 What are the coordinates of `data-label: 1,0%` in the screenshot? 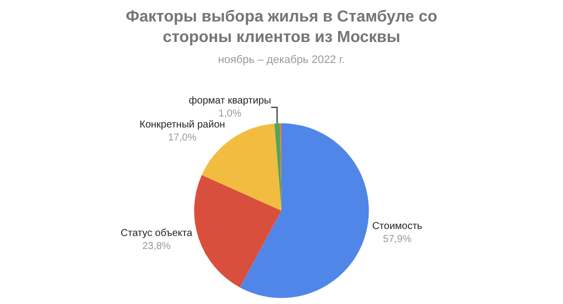 It's located at (230, 114).